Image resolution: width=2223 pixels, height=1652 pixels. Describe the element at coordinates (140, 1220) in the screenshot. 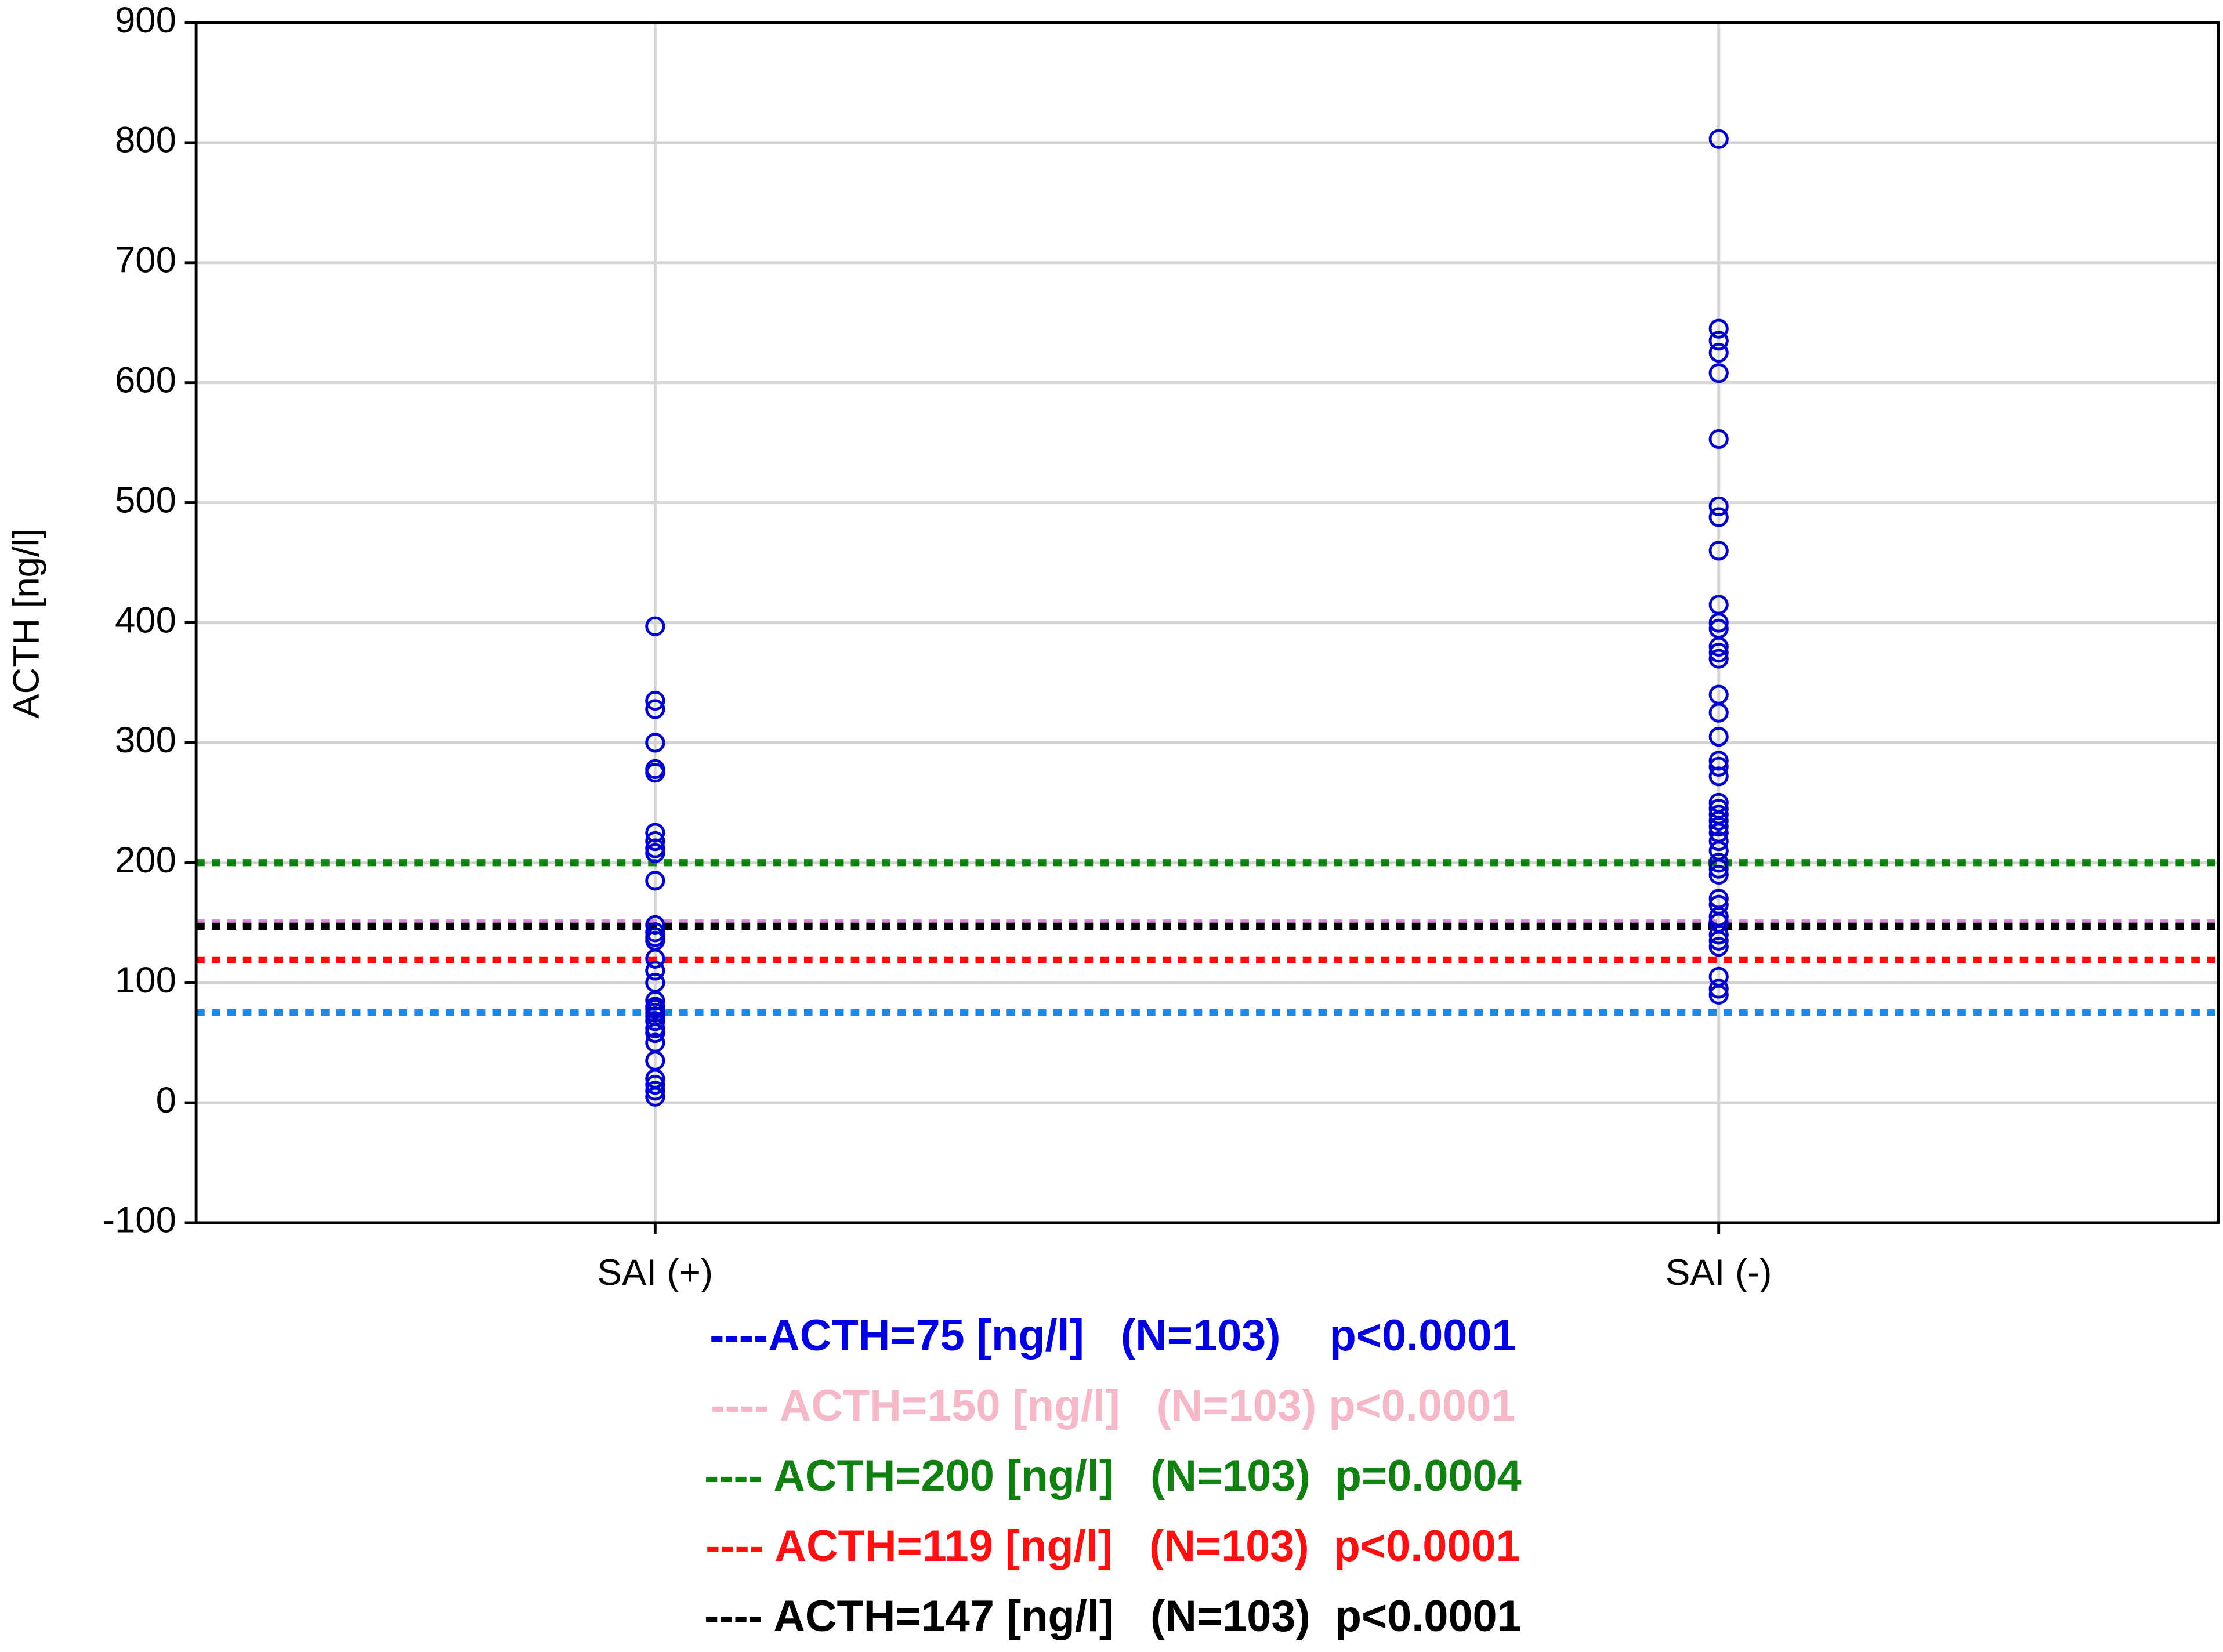

I see `y-tick-label: -100` at that location.